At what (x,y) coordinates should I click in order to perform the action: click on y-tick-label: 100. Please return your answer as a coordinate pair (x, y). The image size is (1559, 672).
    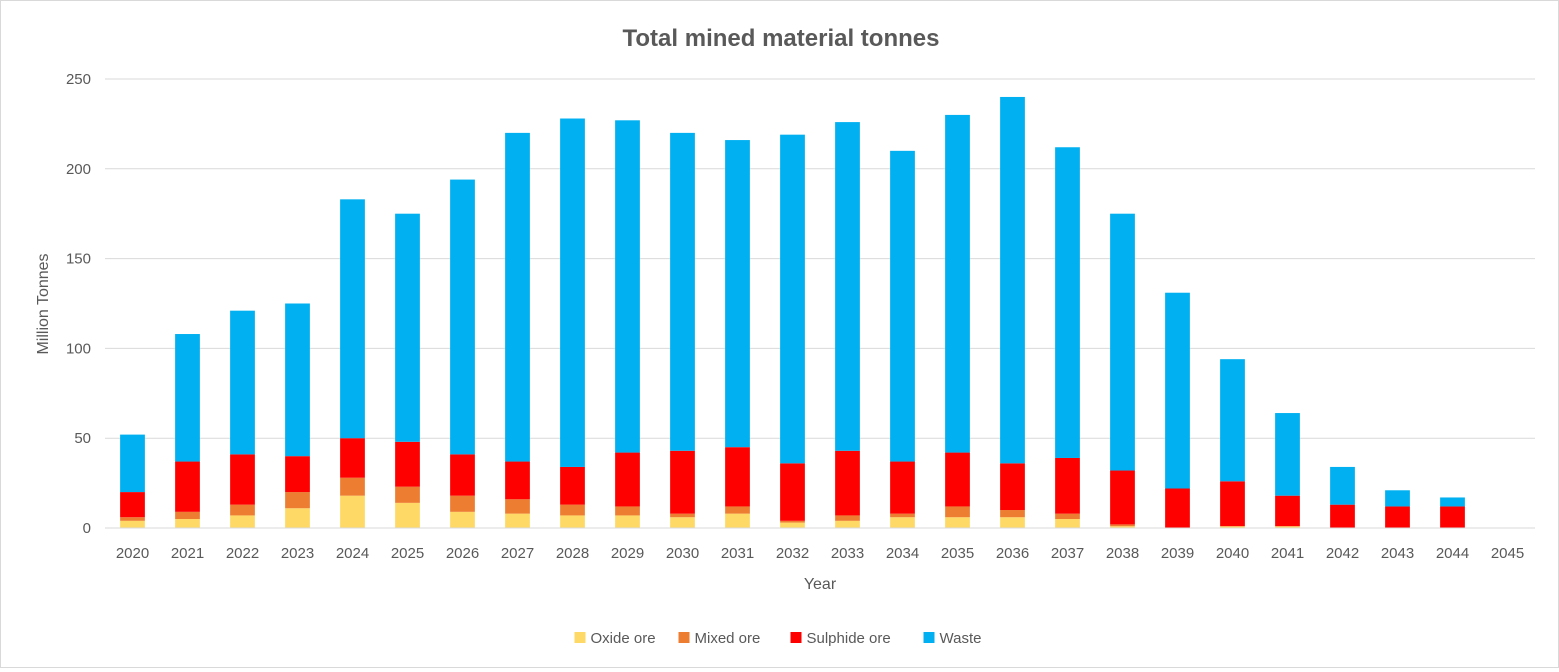
    Looking at the image, I should click on (78, 348).